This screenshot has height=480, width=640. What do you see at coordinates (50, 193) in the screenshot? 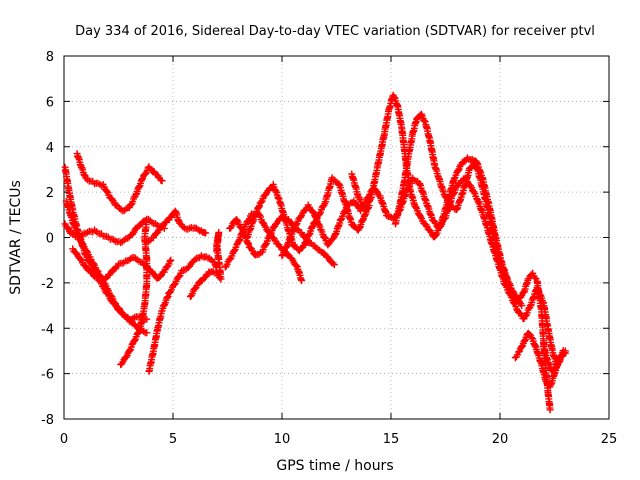
I see `y-tick-label: 2` at bounding box center [50, 193].